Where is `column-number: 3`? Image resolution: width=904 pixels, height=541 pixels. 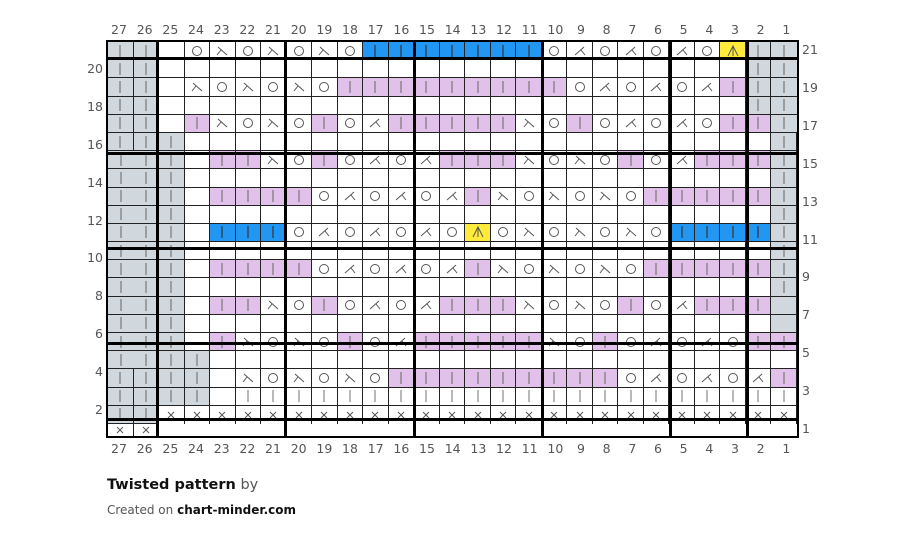 column-number: 3 is located at coordinates (735, 448).